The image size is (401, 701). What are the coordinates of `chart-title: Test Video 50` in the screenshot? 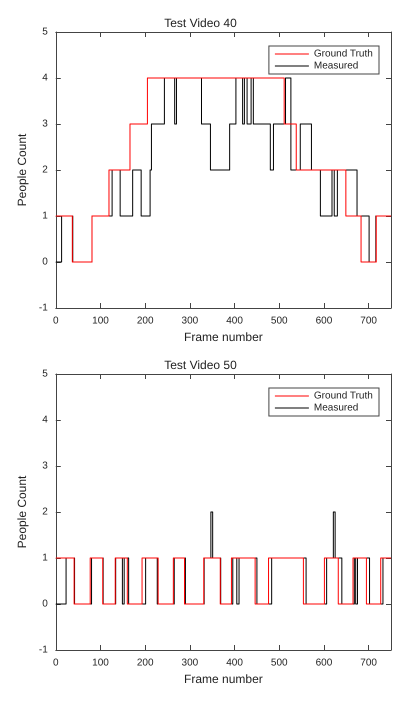 It's located at (201, 365).